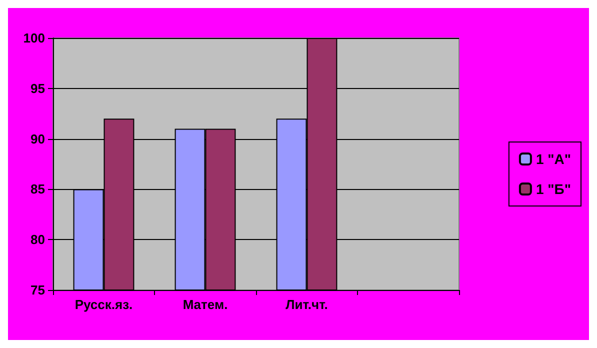 The width and height of the screenshot is (597, 348). Describe the element at coordinates (103, 304) in the screenshot. I see `x-tick-label: Русск.яз.` at that location.